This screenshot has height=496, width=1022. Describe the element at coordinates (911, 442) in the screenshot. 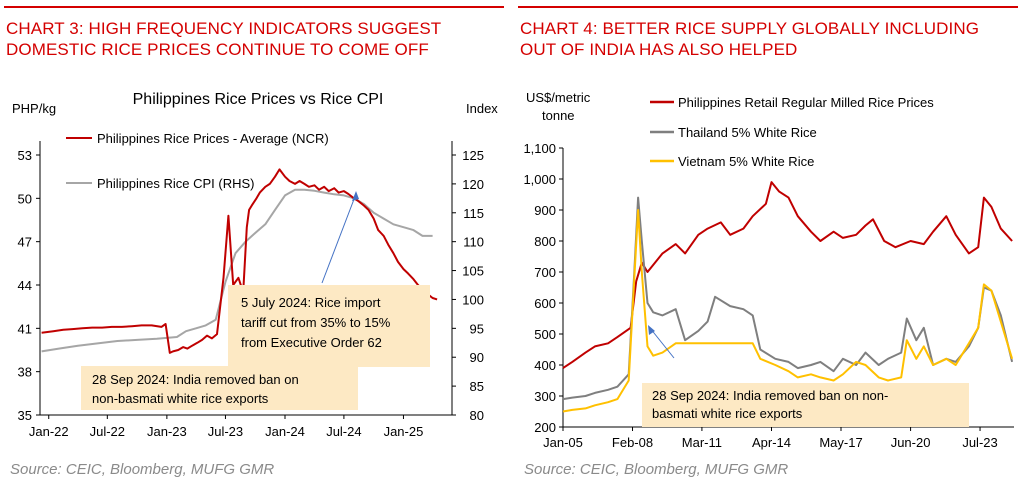

I see `chart4-x-tick-label: Jun-20` at that location.